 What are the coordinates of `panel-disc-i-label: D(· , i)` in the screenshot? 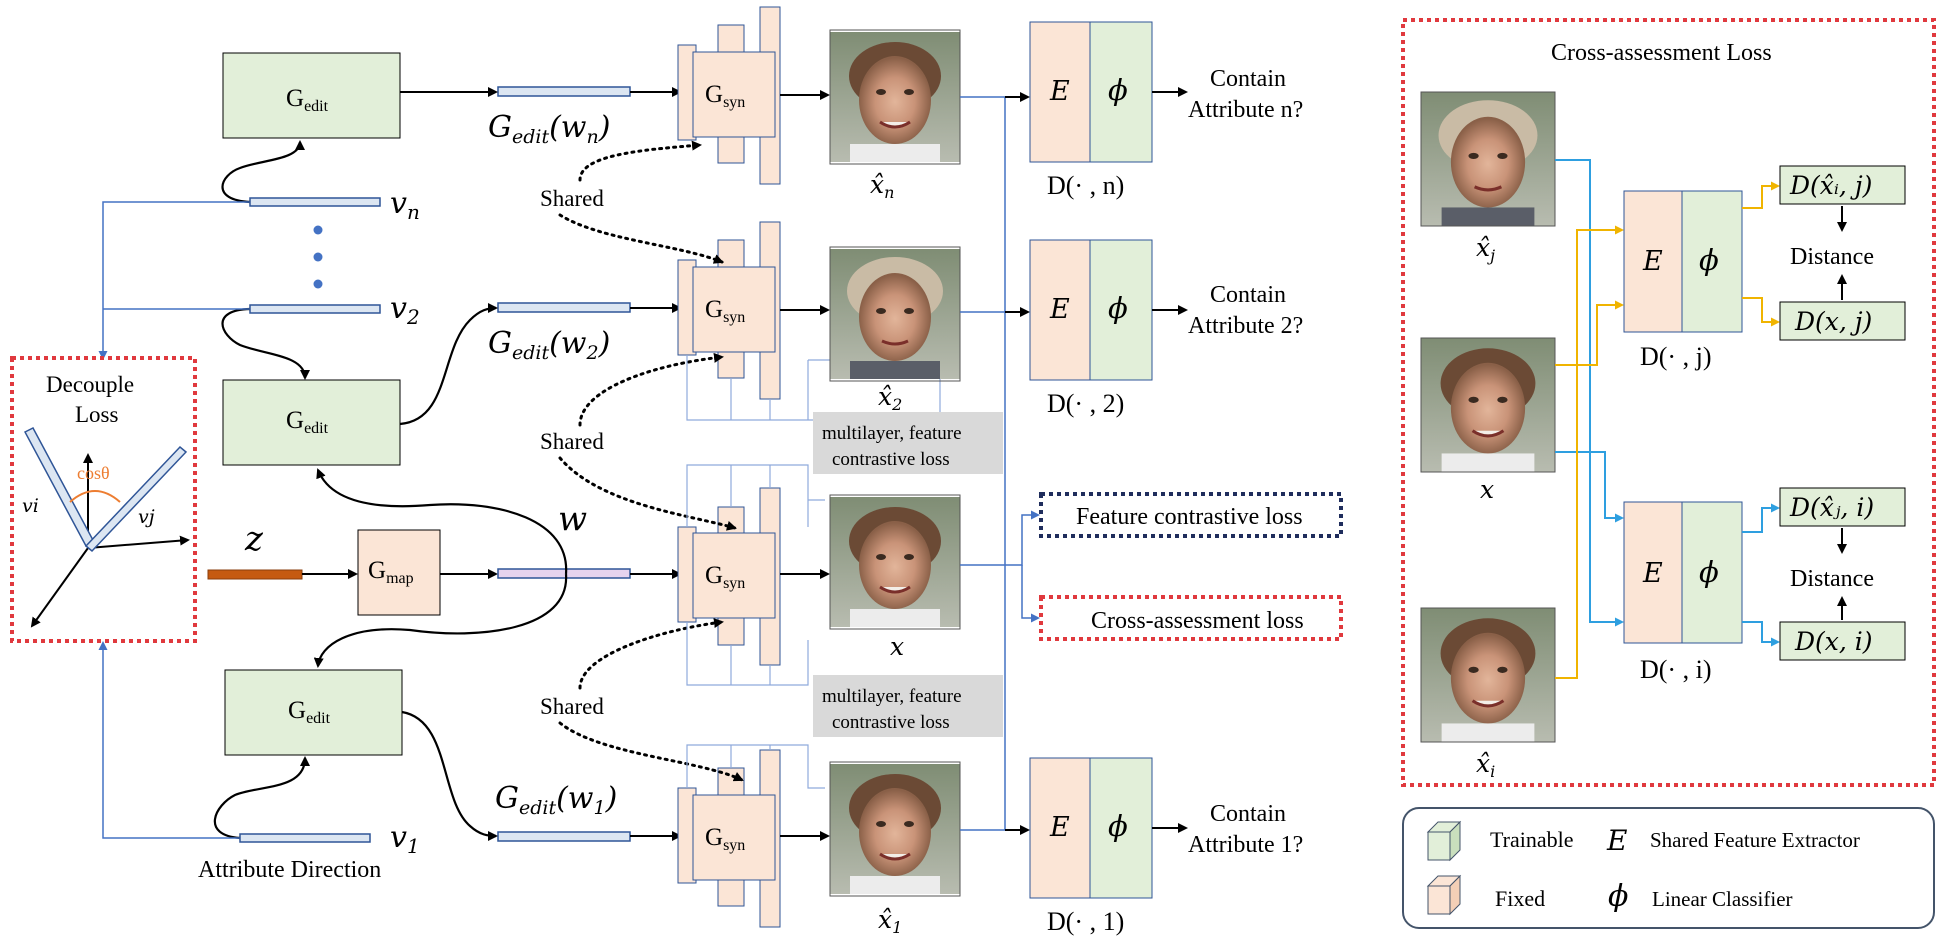 It's located at (1675, 669).